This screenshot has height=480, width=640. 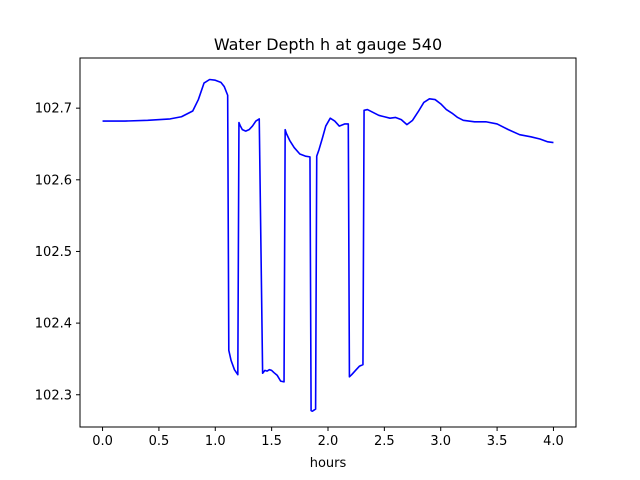 I want to click on x-tick-label: 1.5, so click(x=271, y=441).